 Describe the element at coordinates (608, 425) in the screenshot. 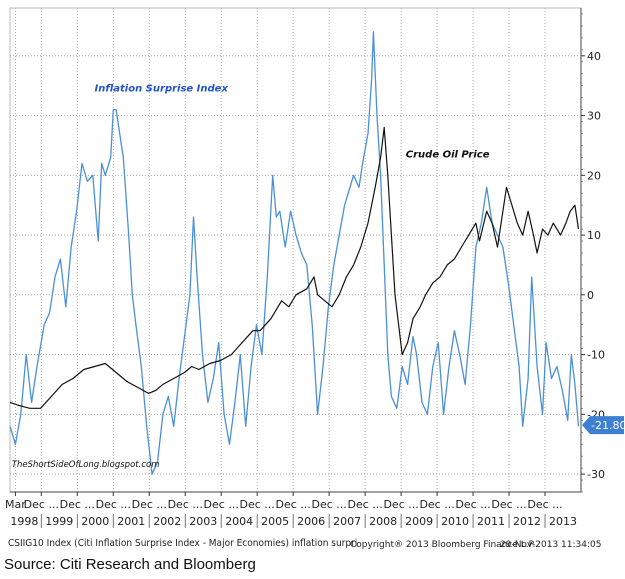

I see `last-value-label: -21.80` at that location.